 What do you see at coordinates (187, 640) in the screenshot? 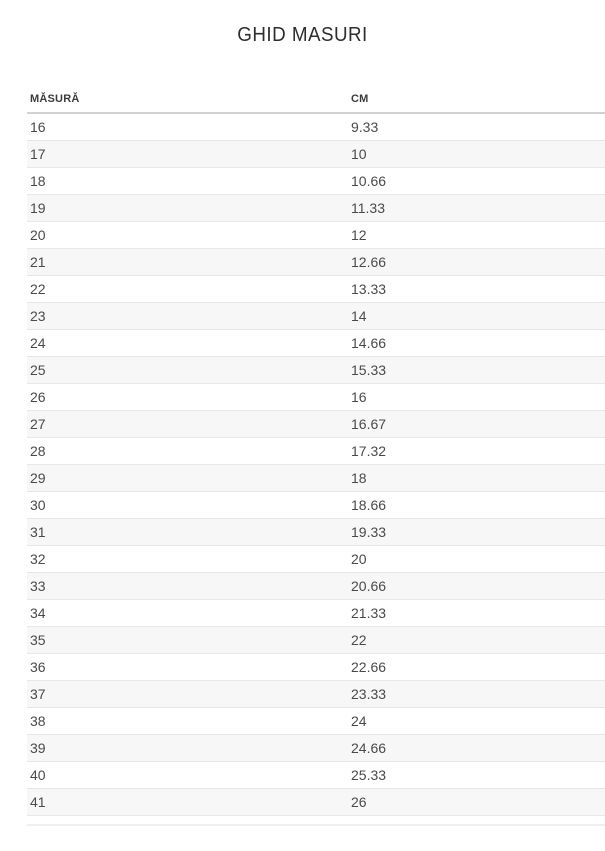
I see `size-cell: 35` at bounding box center [187, 640].